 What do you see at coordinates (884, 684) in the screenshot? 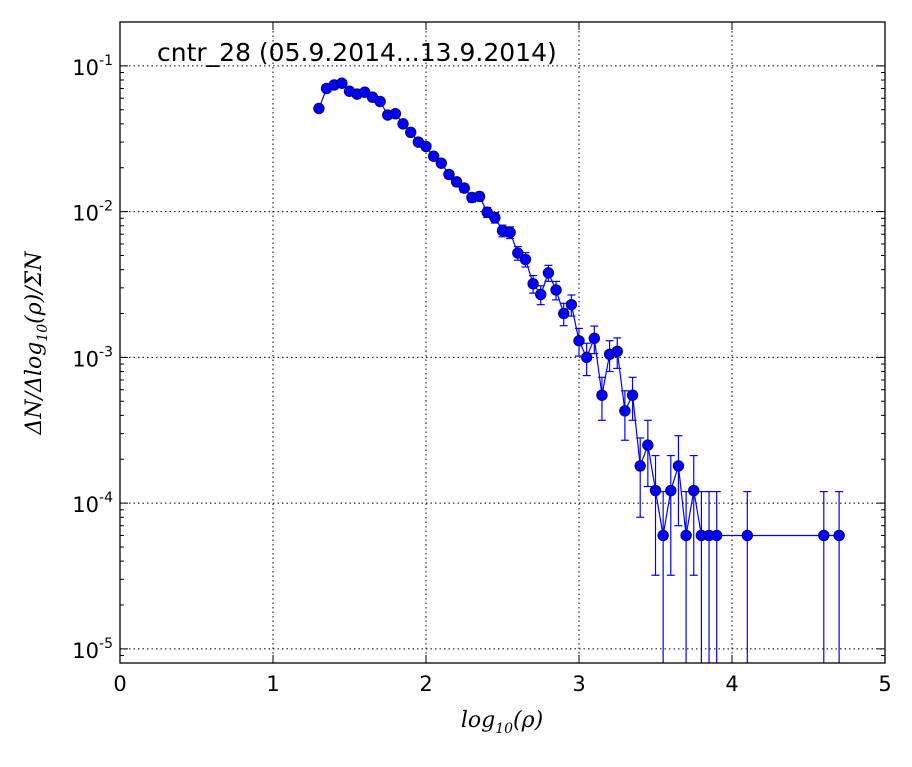
I see `x-tick-label: 5` at bounding box center [884, 684].